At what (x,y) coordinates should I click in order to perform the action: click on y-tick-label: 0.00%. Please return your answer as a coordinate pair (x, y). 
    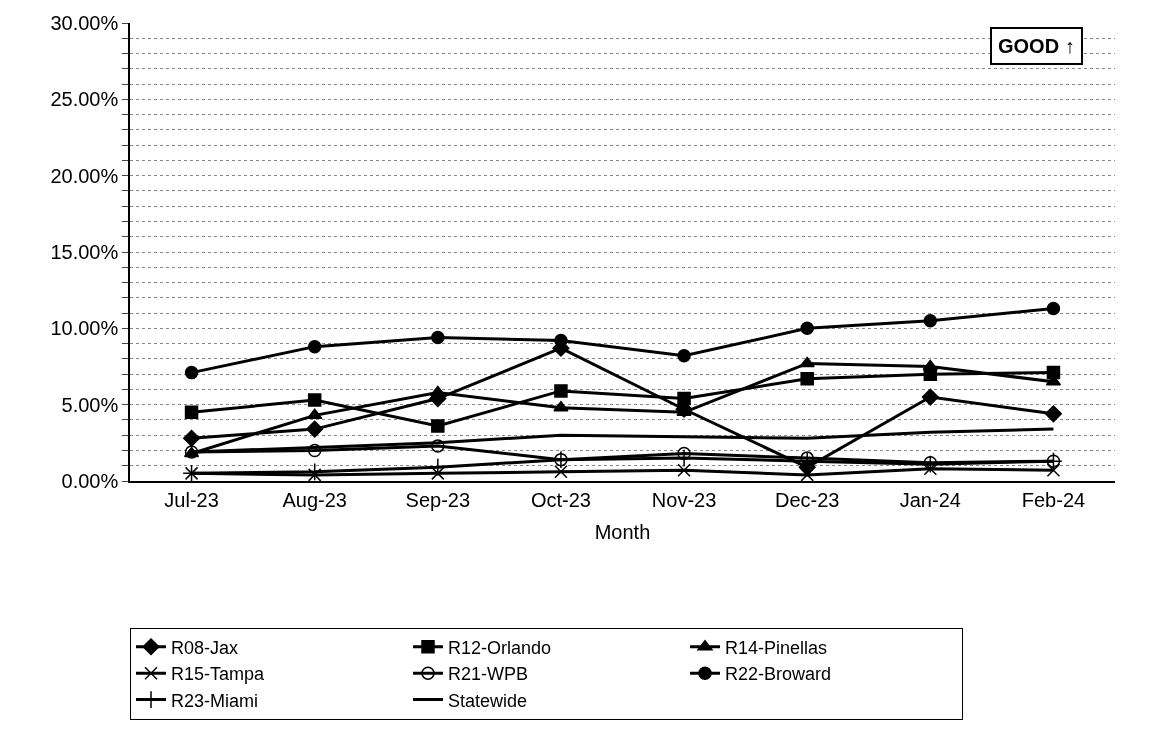
    Looking at the image, I should click on (90, 481).